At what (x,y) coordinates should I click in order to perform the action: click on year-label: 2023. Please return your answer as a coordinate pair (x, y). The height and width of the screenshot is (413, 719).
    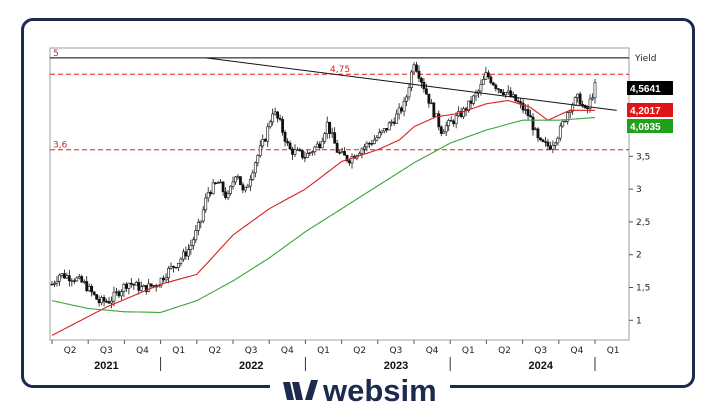
    Looking at the image, I should click on (396, 366).